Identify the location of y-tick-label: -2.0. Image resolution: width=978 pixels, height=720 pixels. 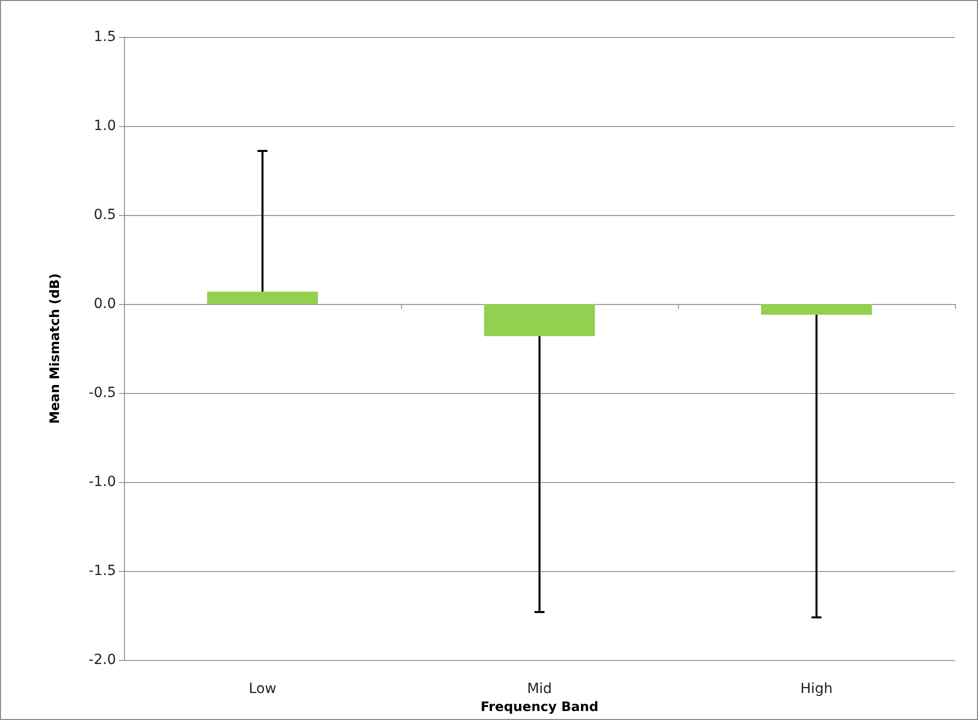
(102, 660).